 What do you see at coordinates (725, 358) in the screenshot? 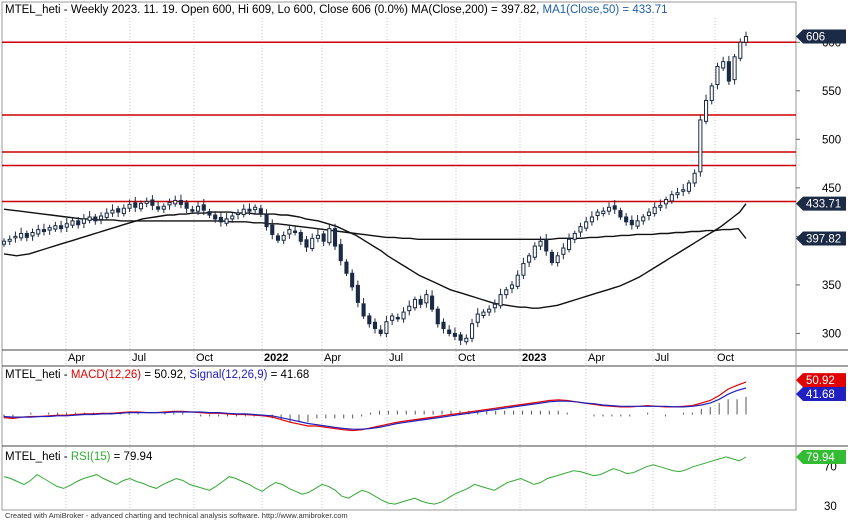
I see `date-tick-label: Oct` at bounding box center [725, 358].